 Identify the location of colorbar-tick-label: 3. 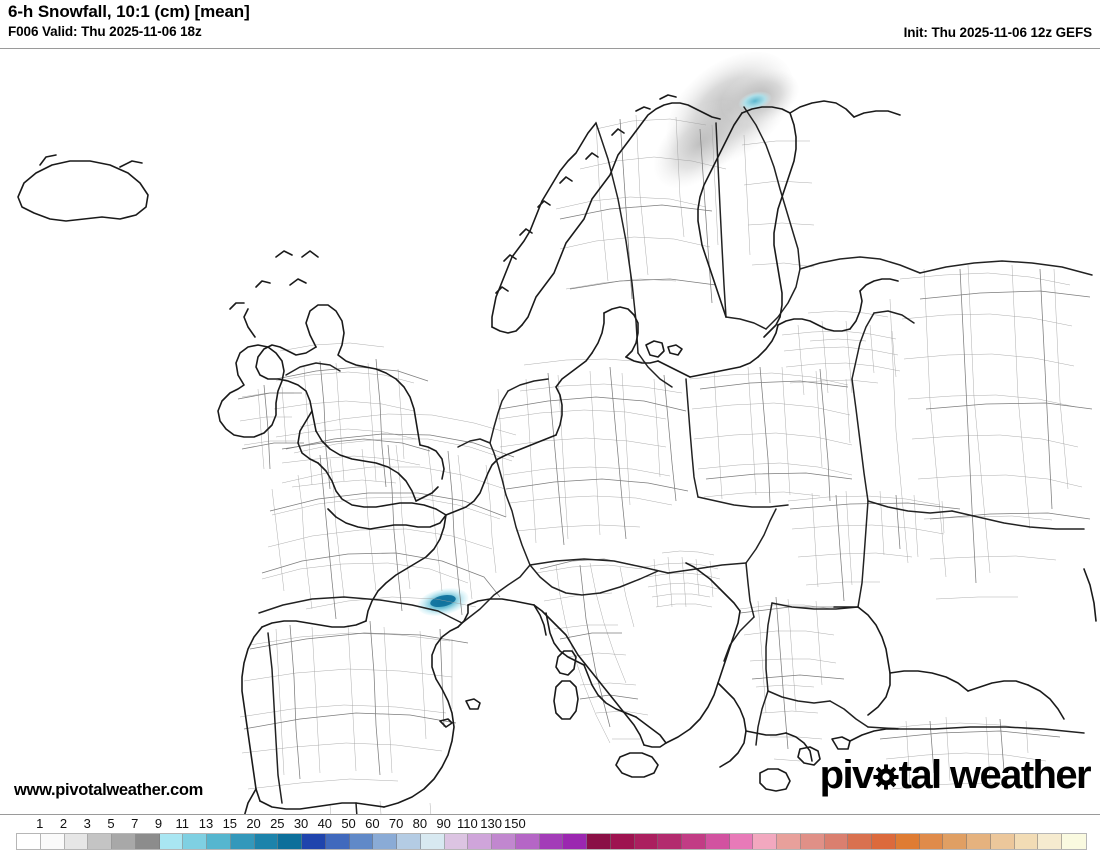
(87, 823).